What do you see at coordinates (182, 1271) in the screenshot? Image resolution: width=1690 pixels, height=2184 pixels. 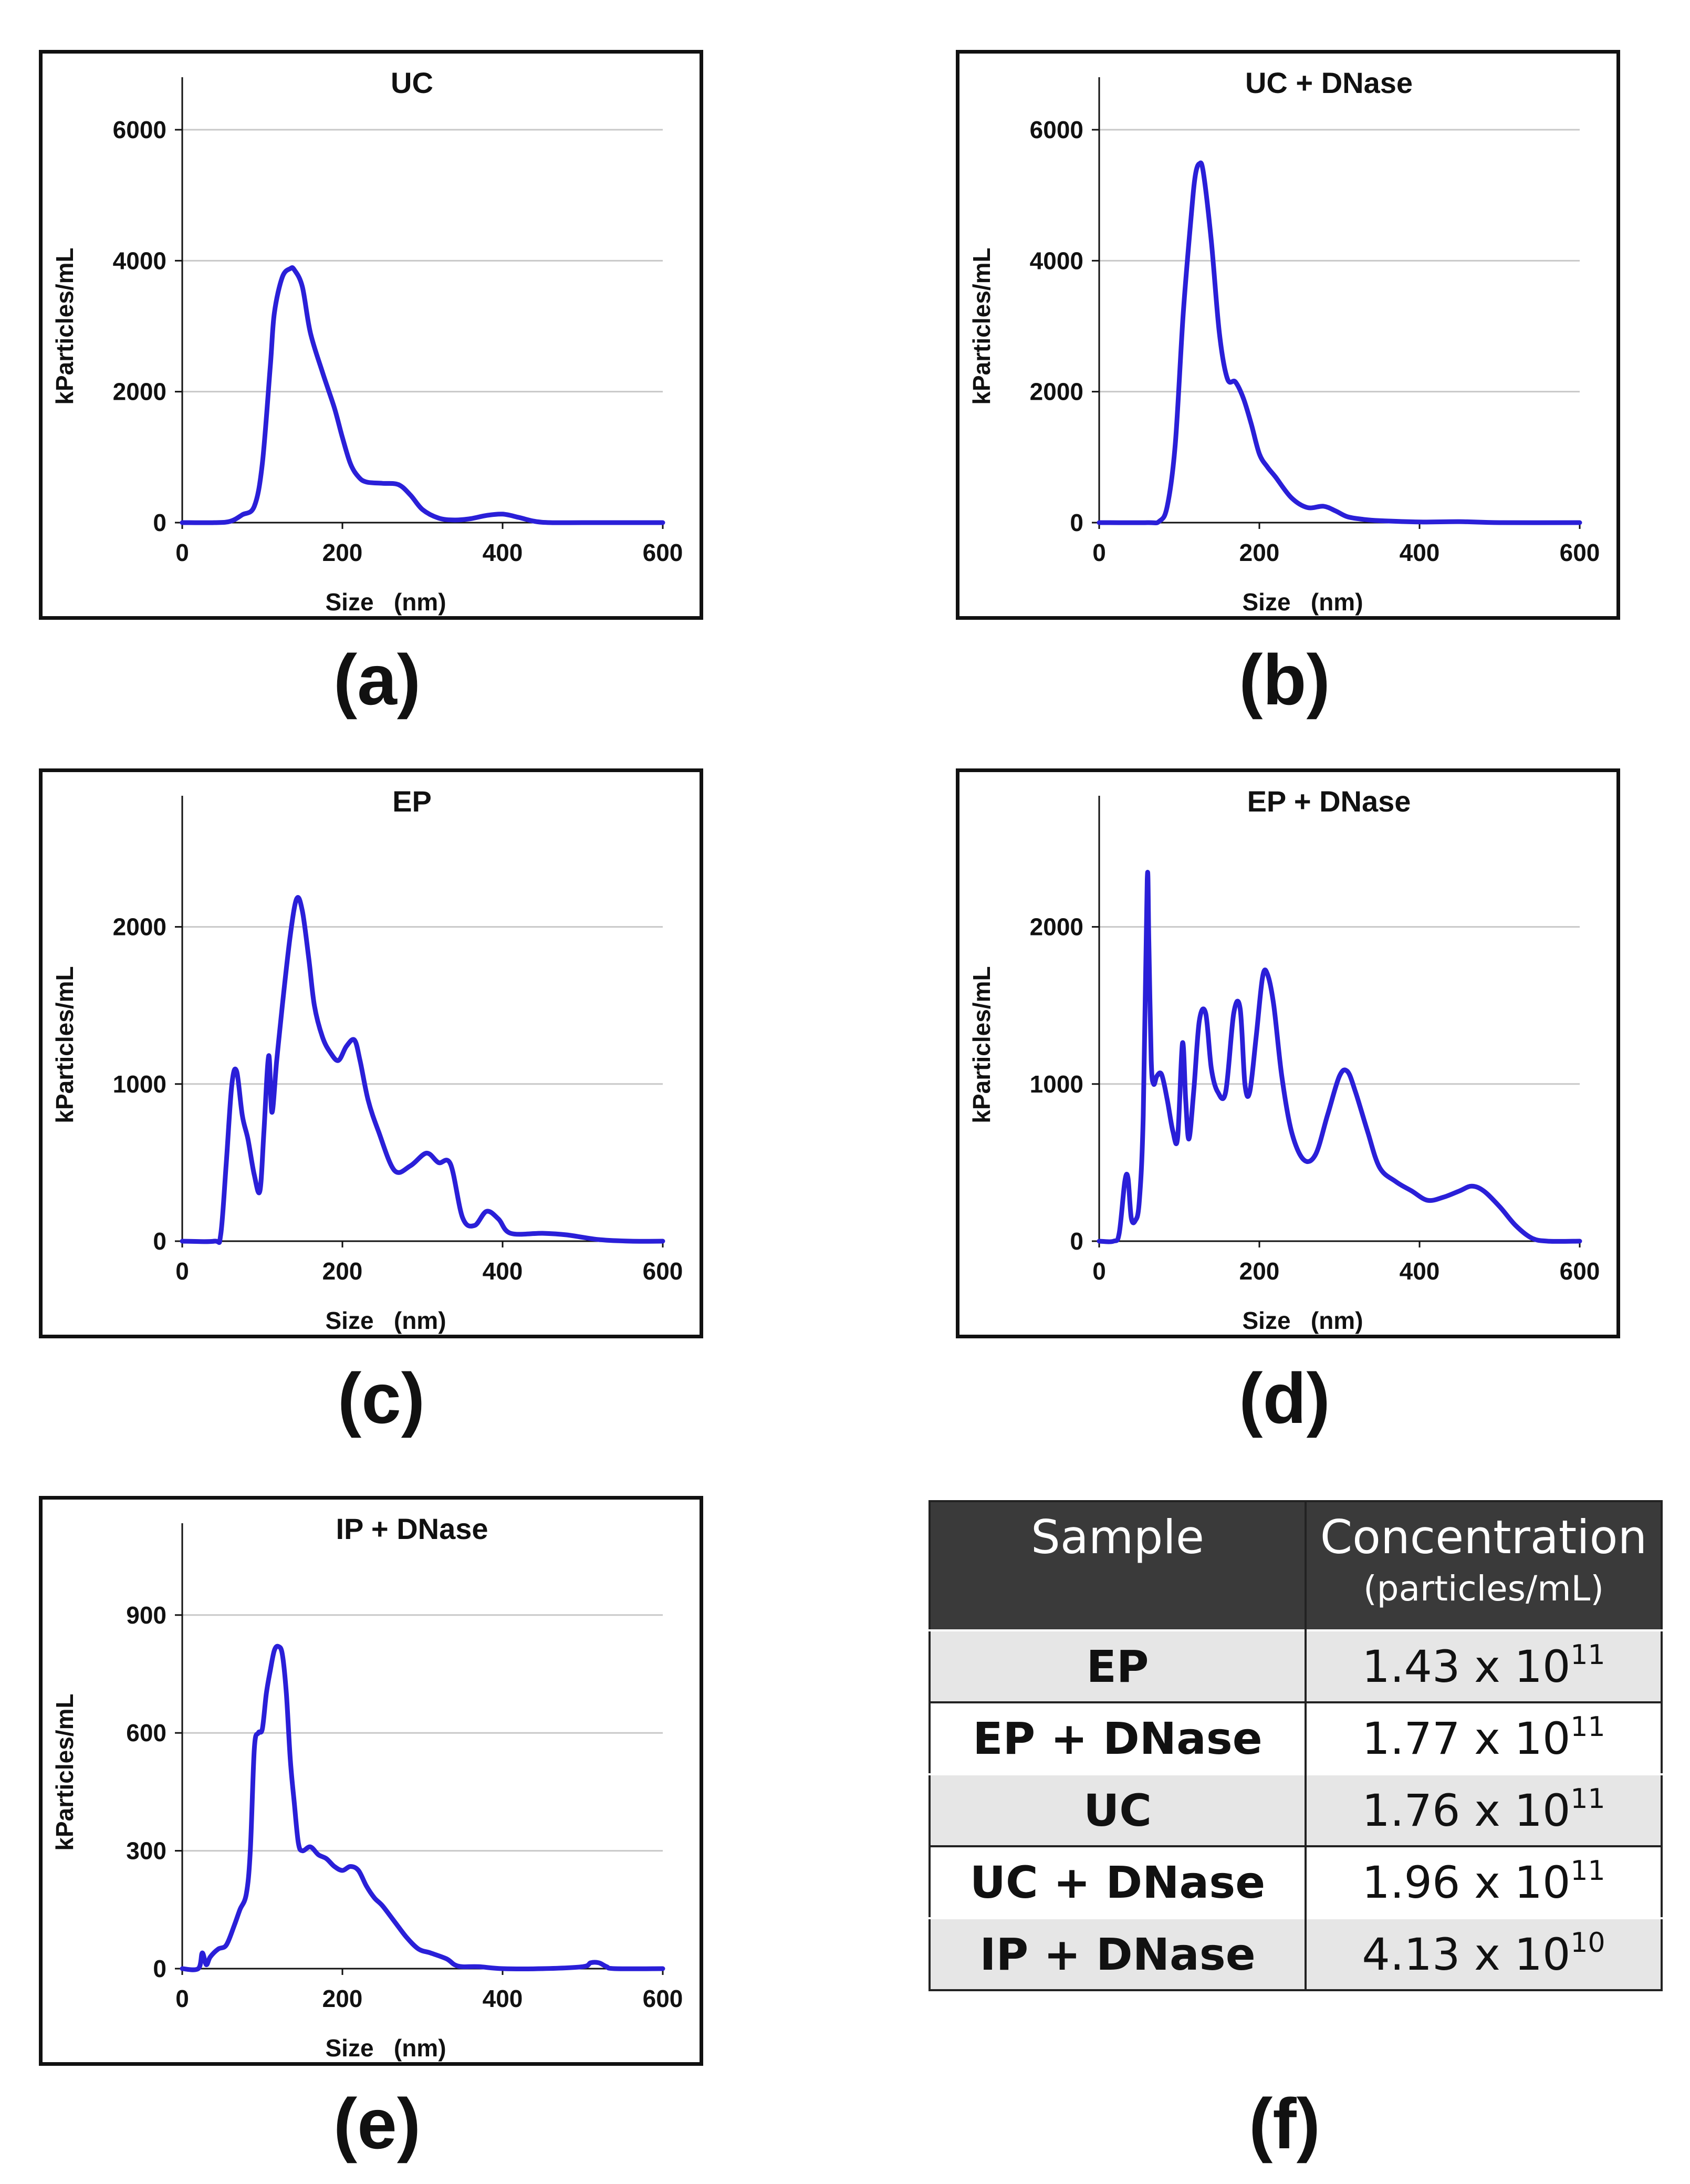 I see `chart-c-xtick-label: 0` at bounding box center [182, 1271].